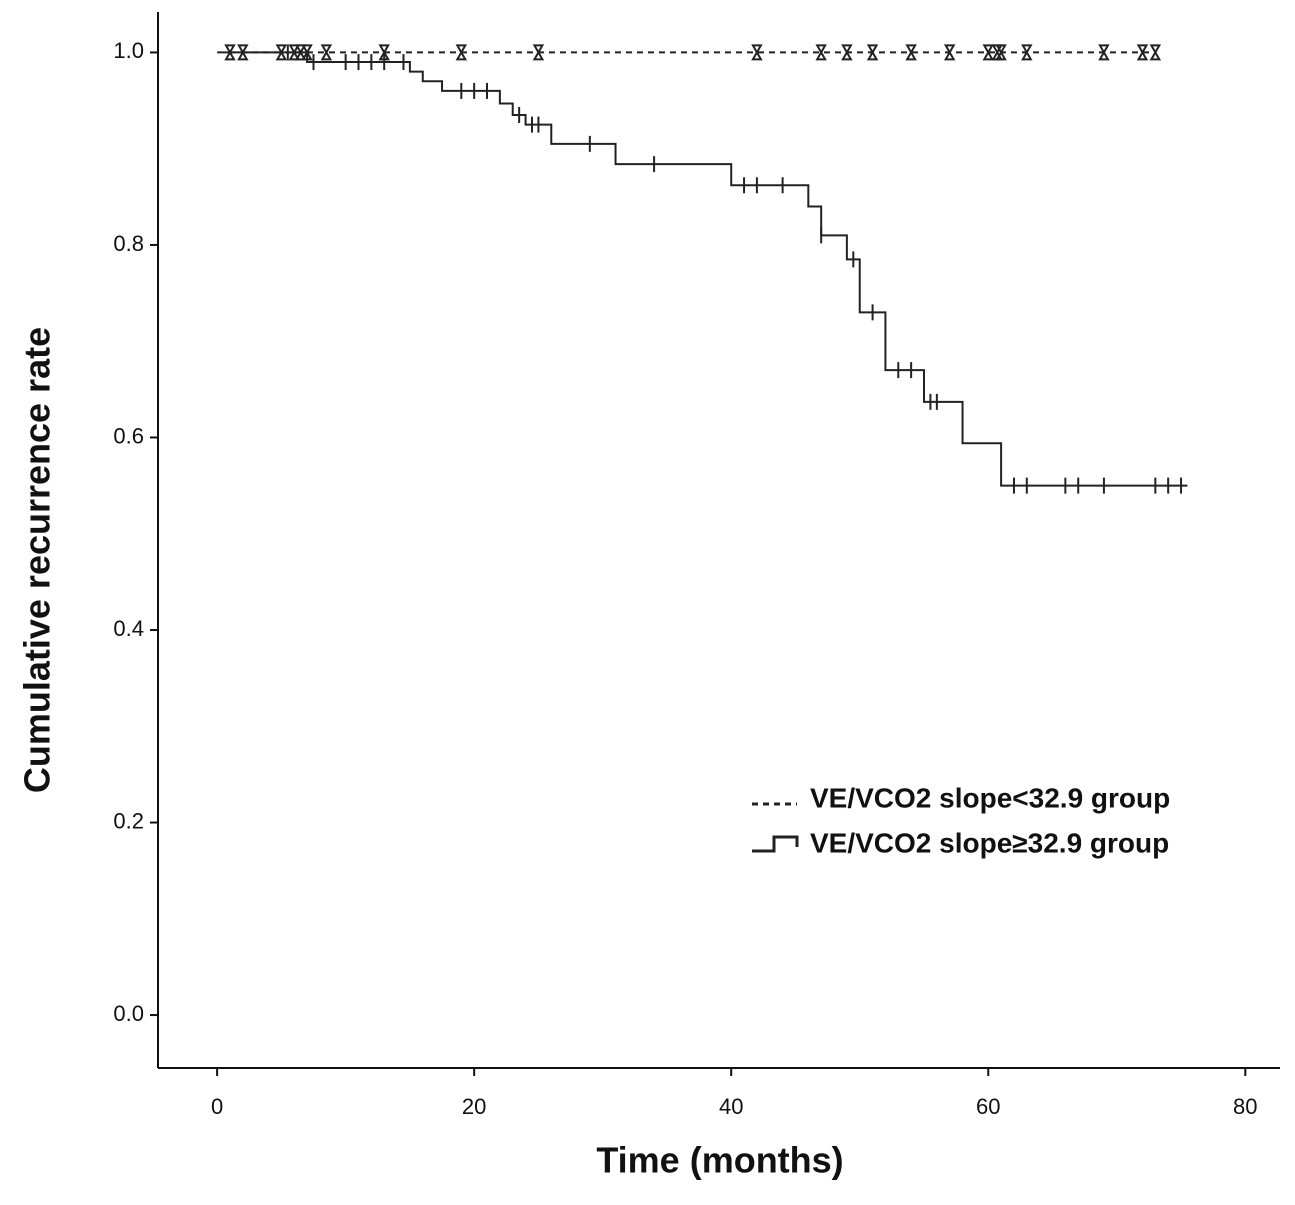  I want to click on y-tick-label: 0.6, so click(128, 435).